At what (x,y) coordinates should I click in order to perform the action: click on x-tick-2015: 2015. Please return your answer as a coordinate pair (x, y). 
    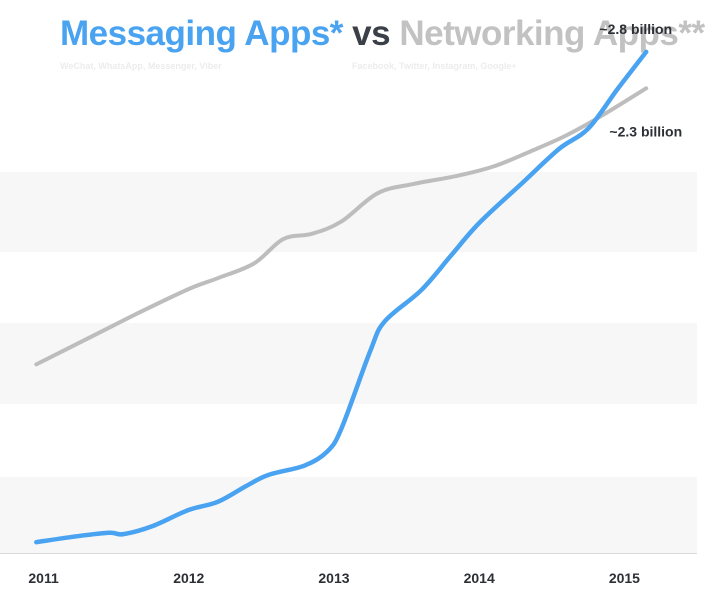
    Looking at the image, I should click on (624, 578).